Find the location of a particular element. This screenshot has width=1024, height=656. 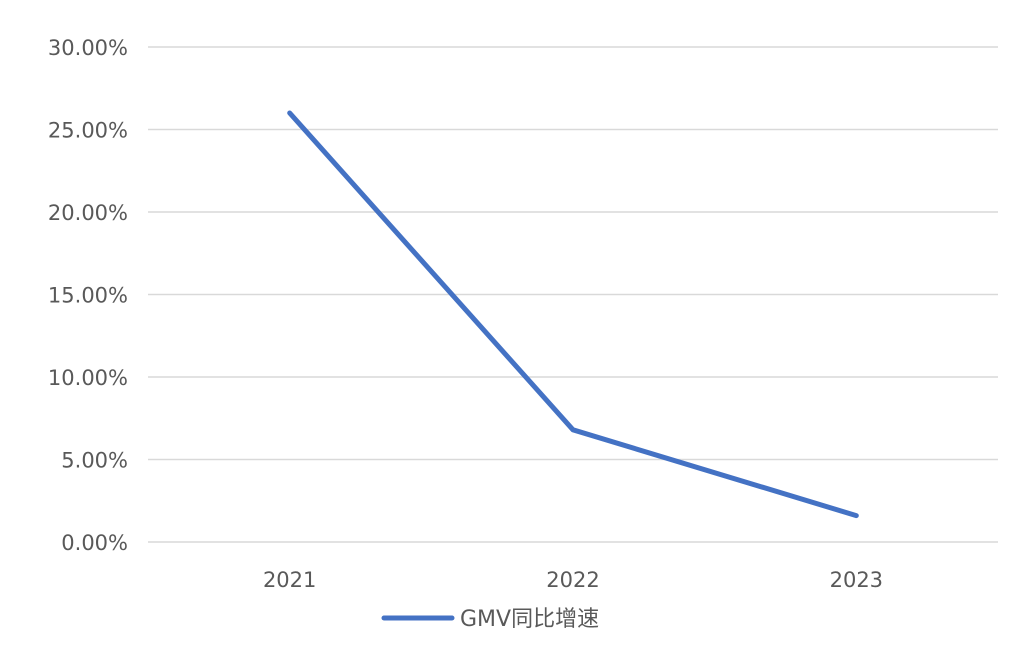

x-tick-label: 2023 is located at coordinates (856, 580).